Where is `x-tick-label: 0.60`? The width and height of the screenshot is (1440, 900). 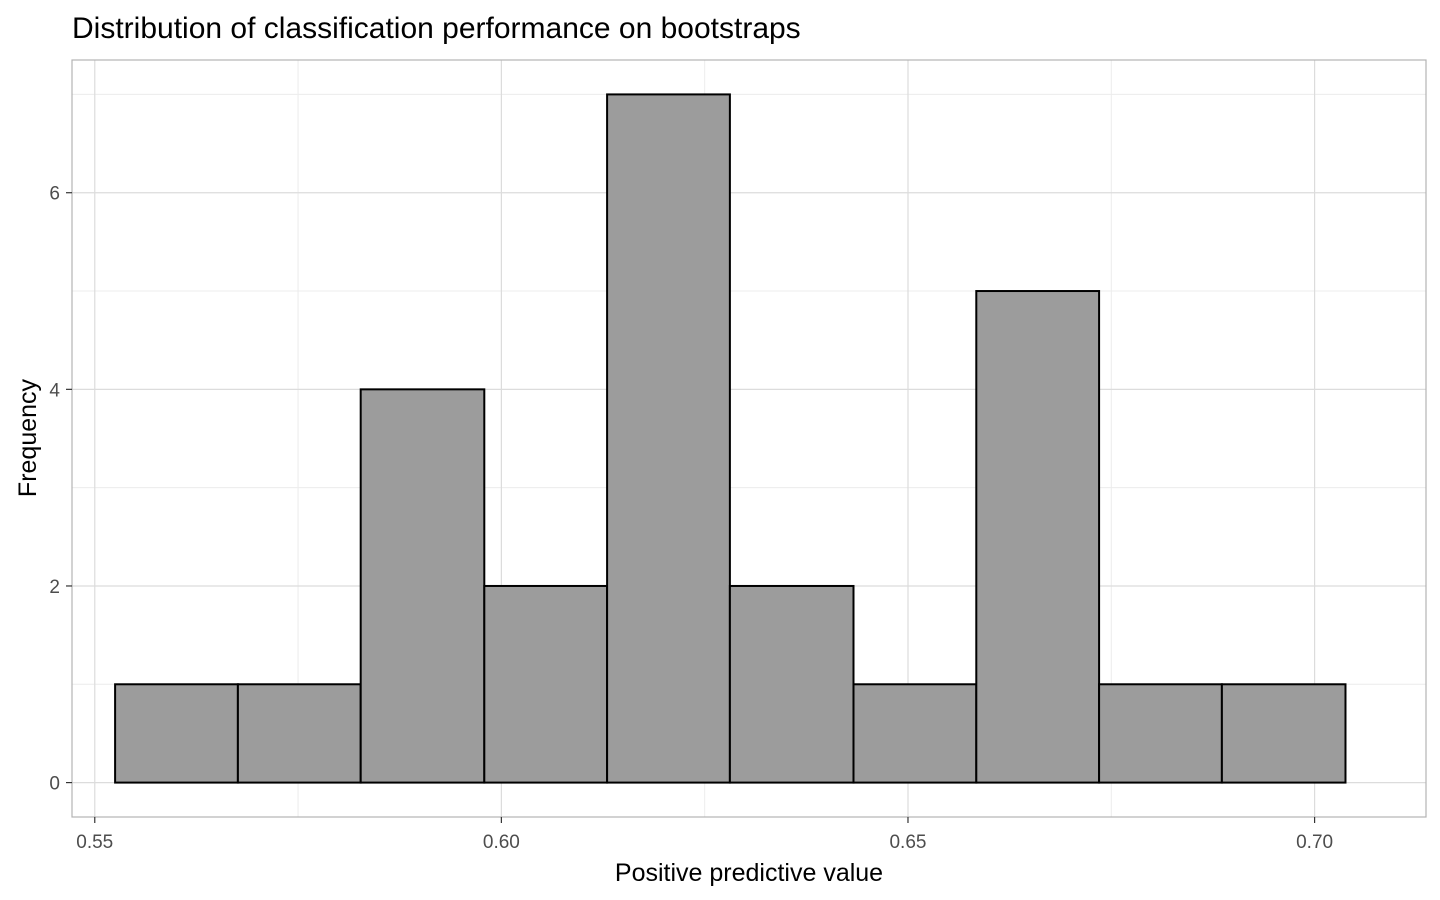
x-tick-label: 0.60 is located at coordinates (501, 842).